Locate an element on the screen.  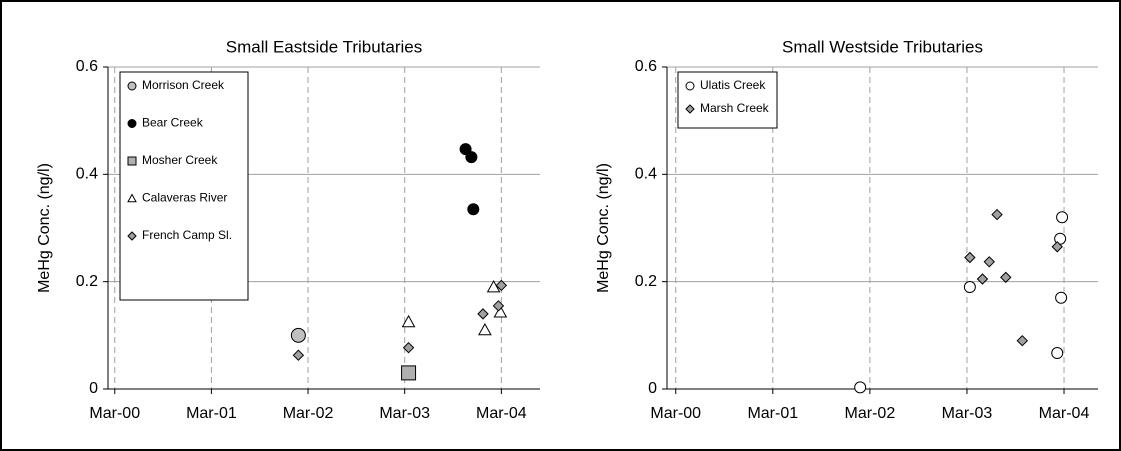
legend-label: Mosher Creek is located at coordinates (180, 160).